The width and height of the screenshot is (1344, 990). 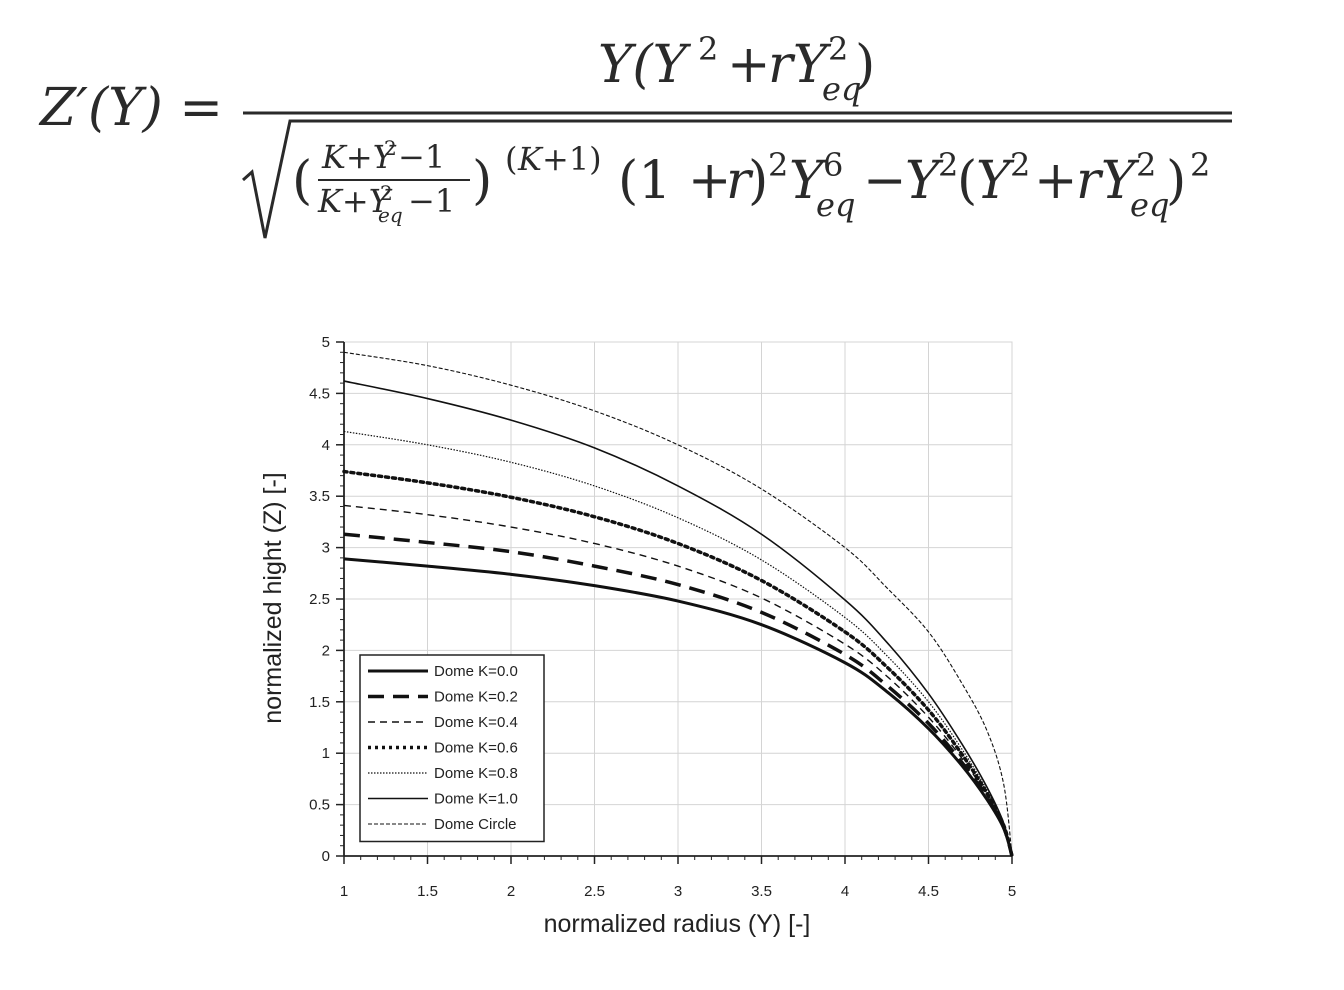 What do you see at coordinates (645, 65) in the screenshot?
I see `svg-text: Y(Y` at bounding box center [645, 65].